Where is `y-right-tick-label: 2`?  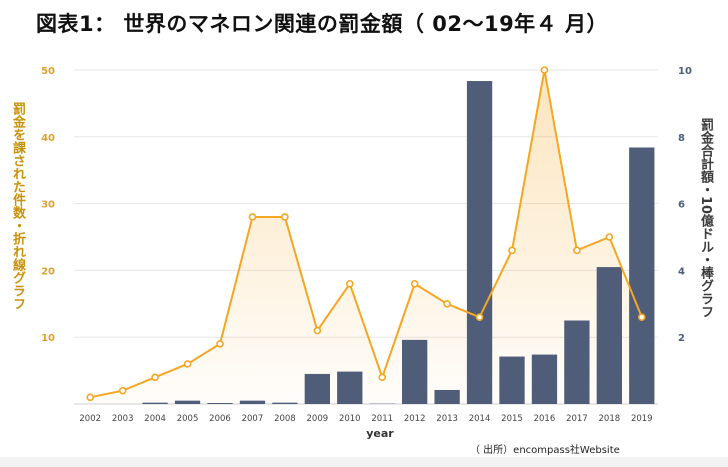 y-right-tick-label: 2 is located at coordinates (681, 338).